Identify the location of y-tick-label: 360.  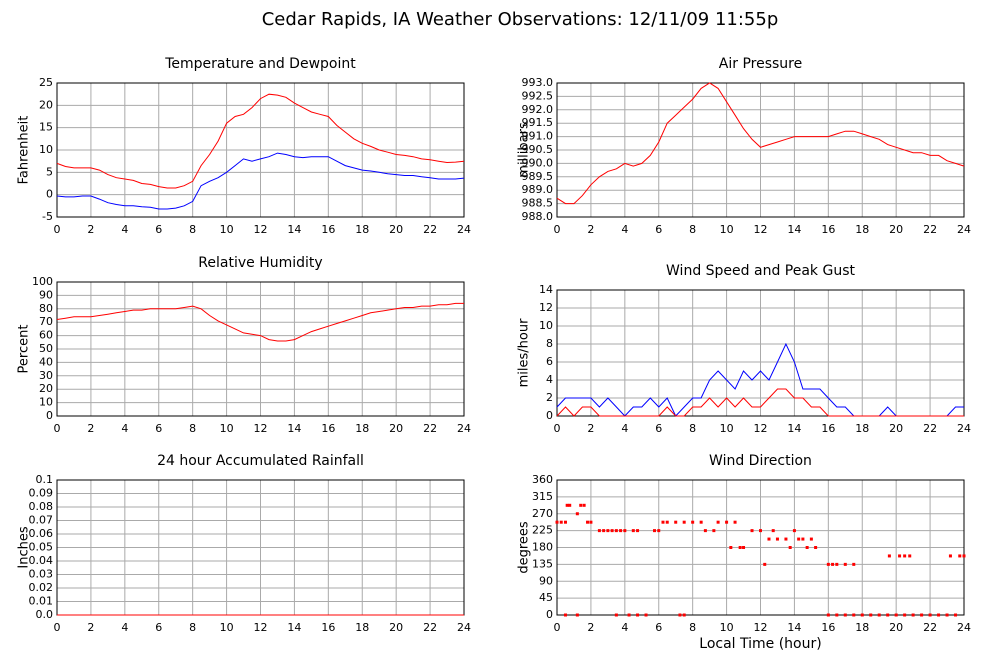
(542, 479).